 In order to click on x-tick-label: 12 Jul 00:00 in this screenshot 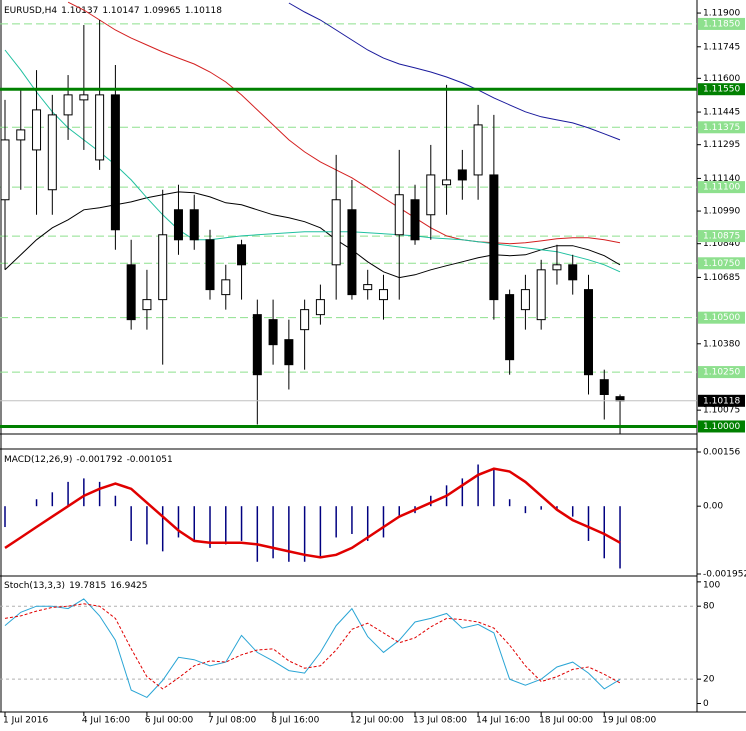, I will do `click(377, 721)`.